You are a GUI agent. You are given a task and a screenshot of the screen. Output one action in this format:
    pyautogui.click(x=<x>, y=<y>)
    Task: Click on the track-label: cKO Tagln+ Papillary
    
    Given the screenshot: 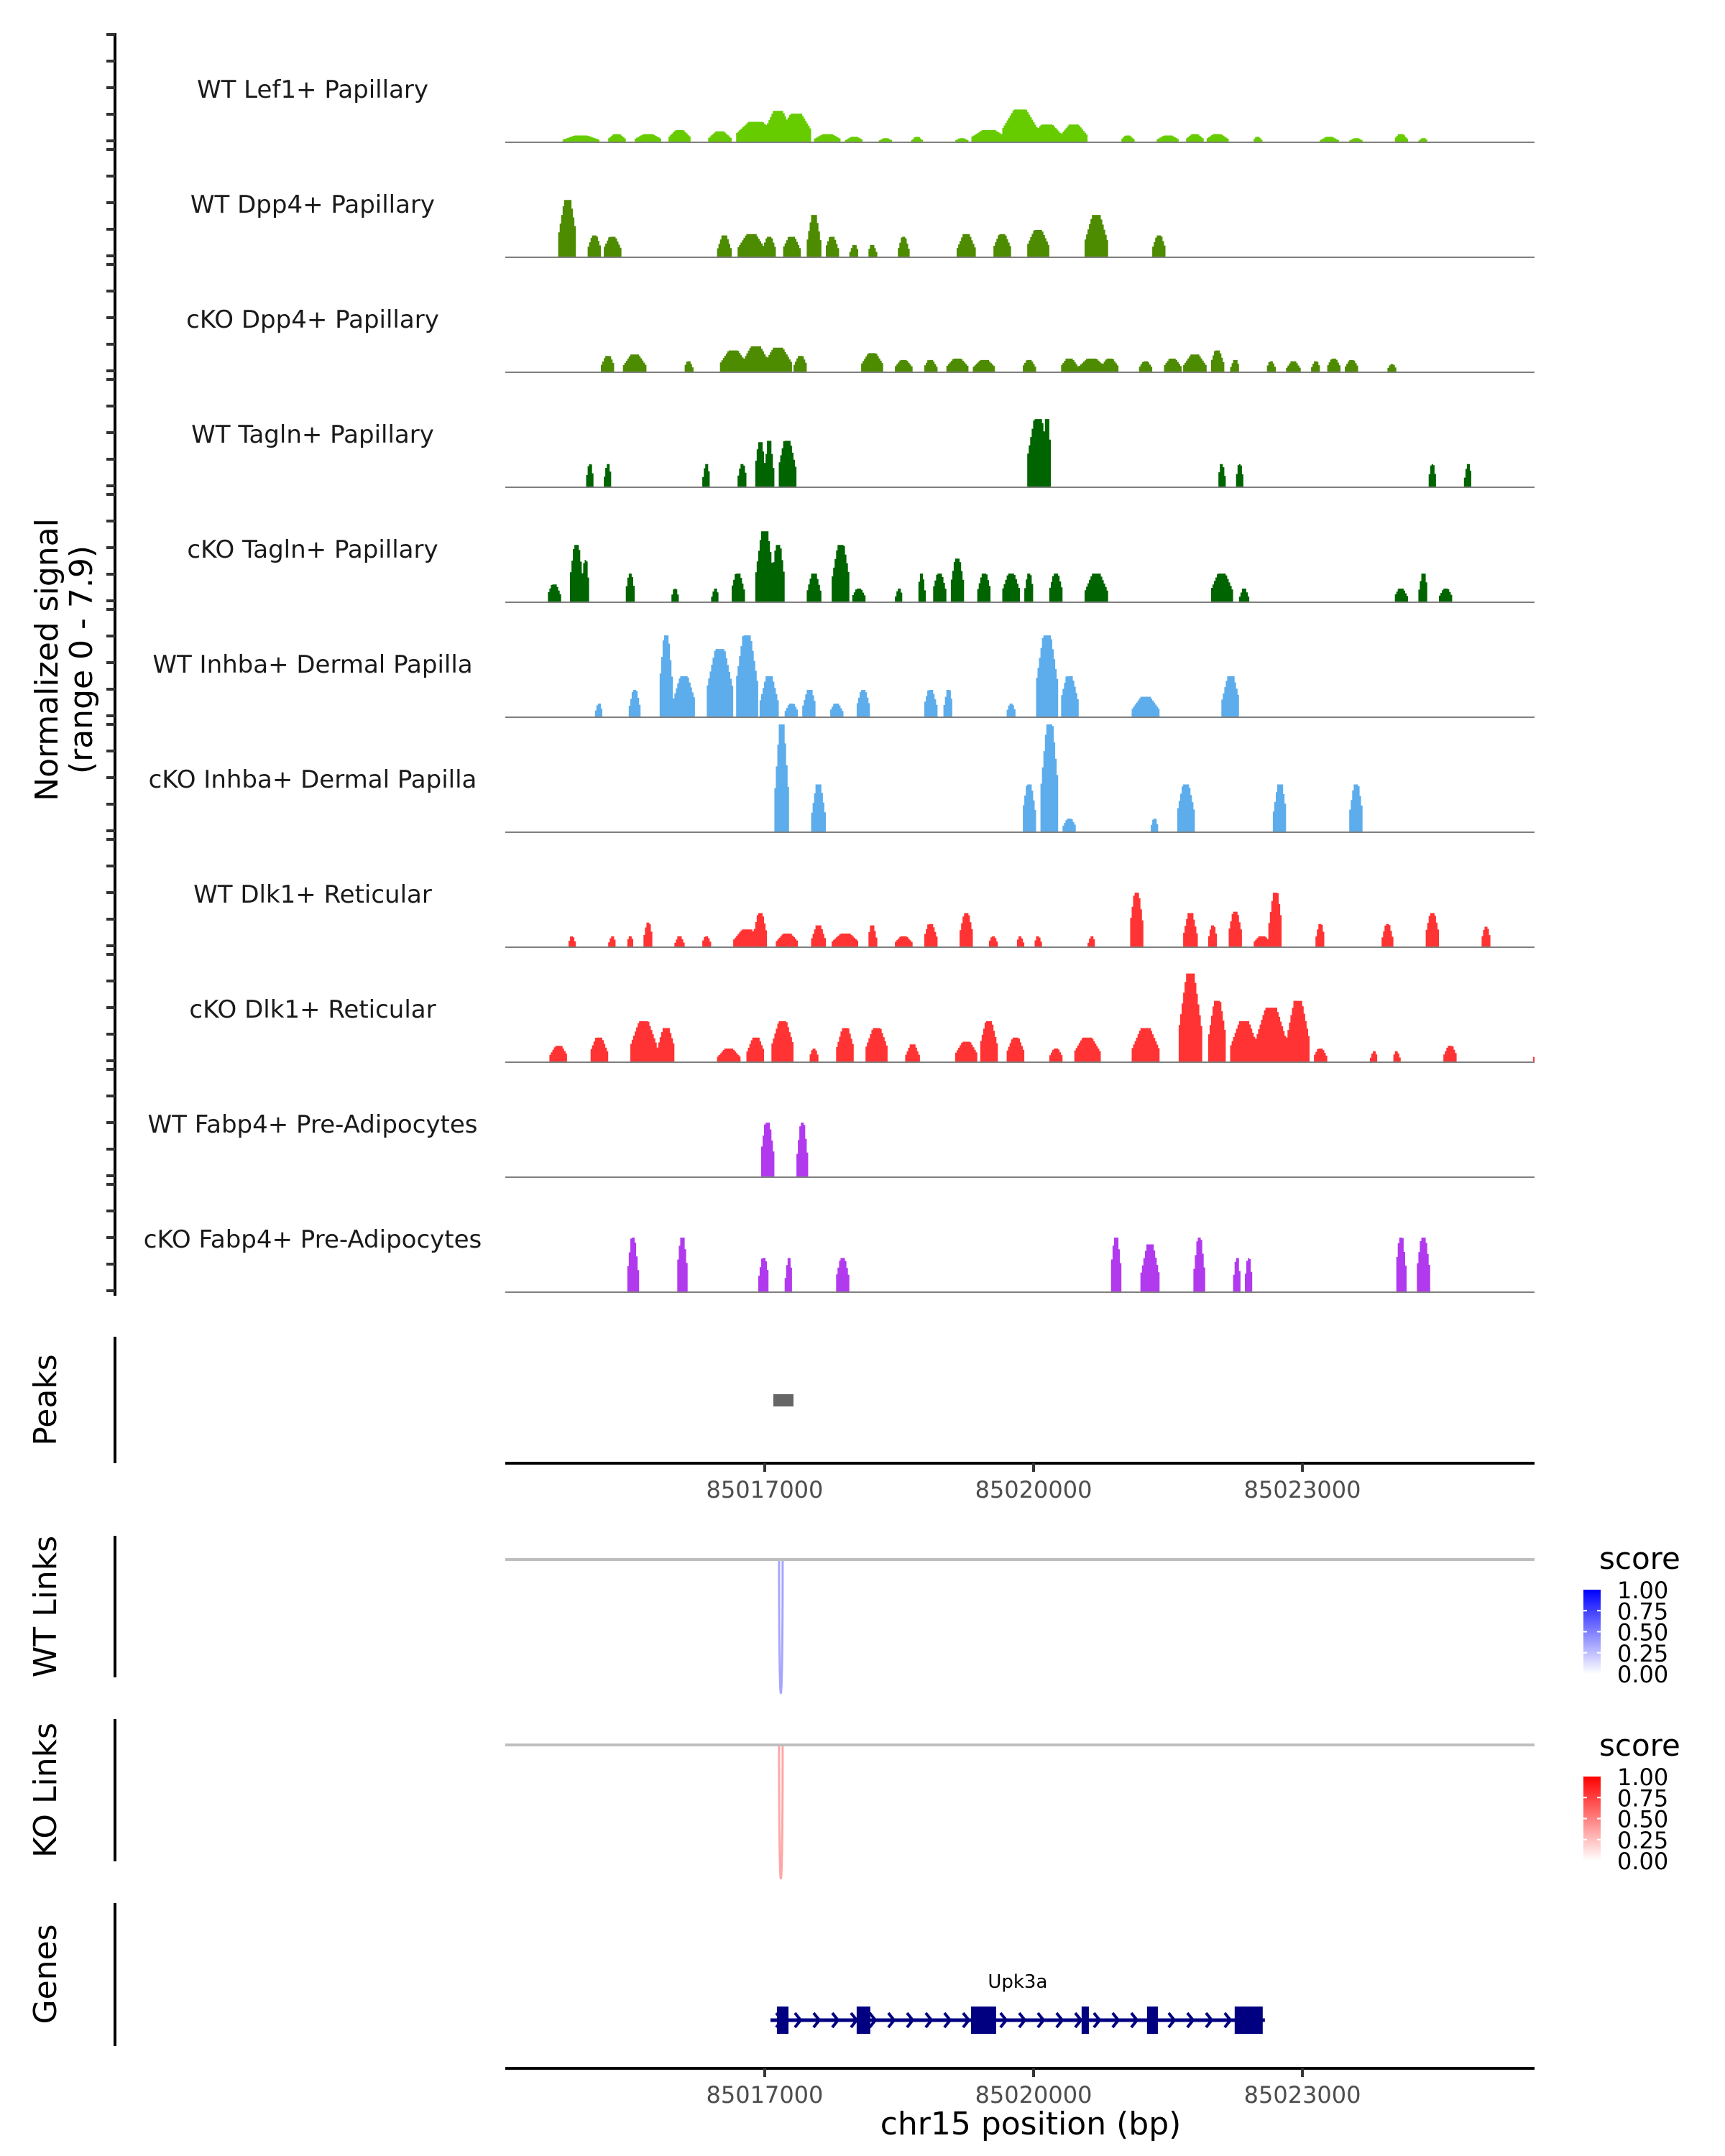 What is the action you would take?
    pyautogui.click(x=312, y=550)
    